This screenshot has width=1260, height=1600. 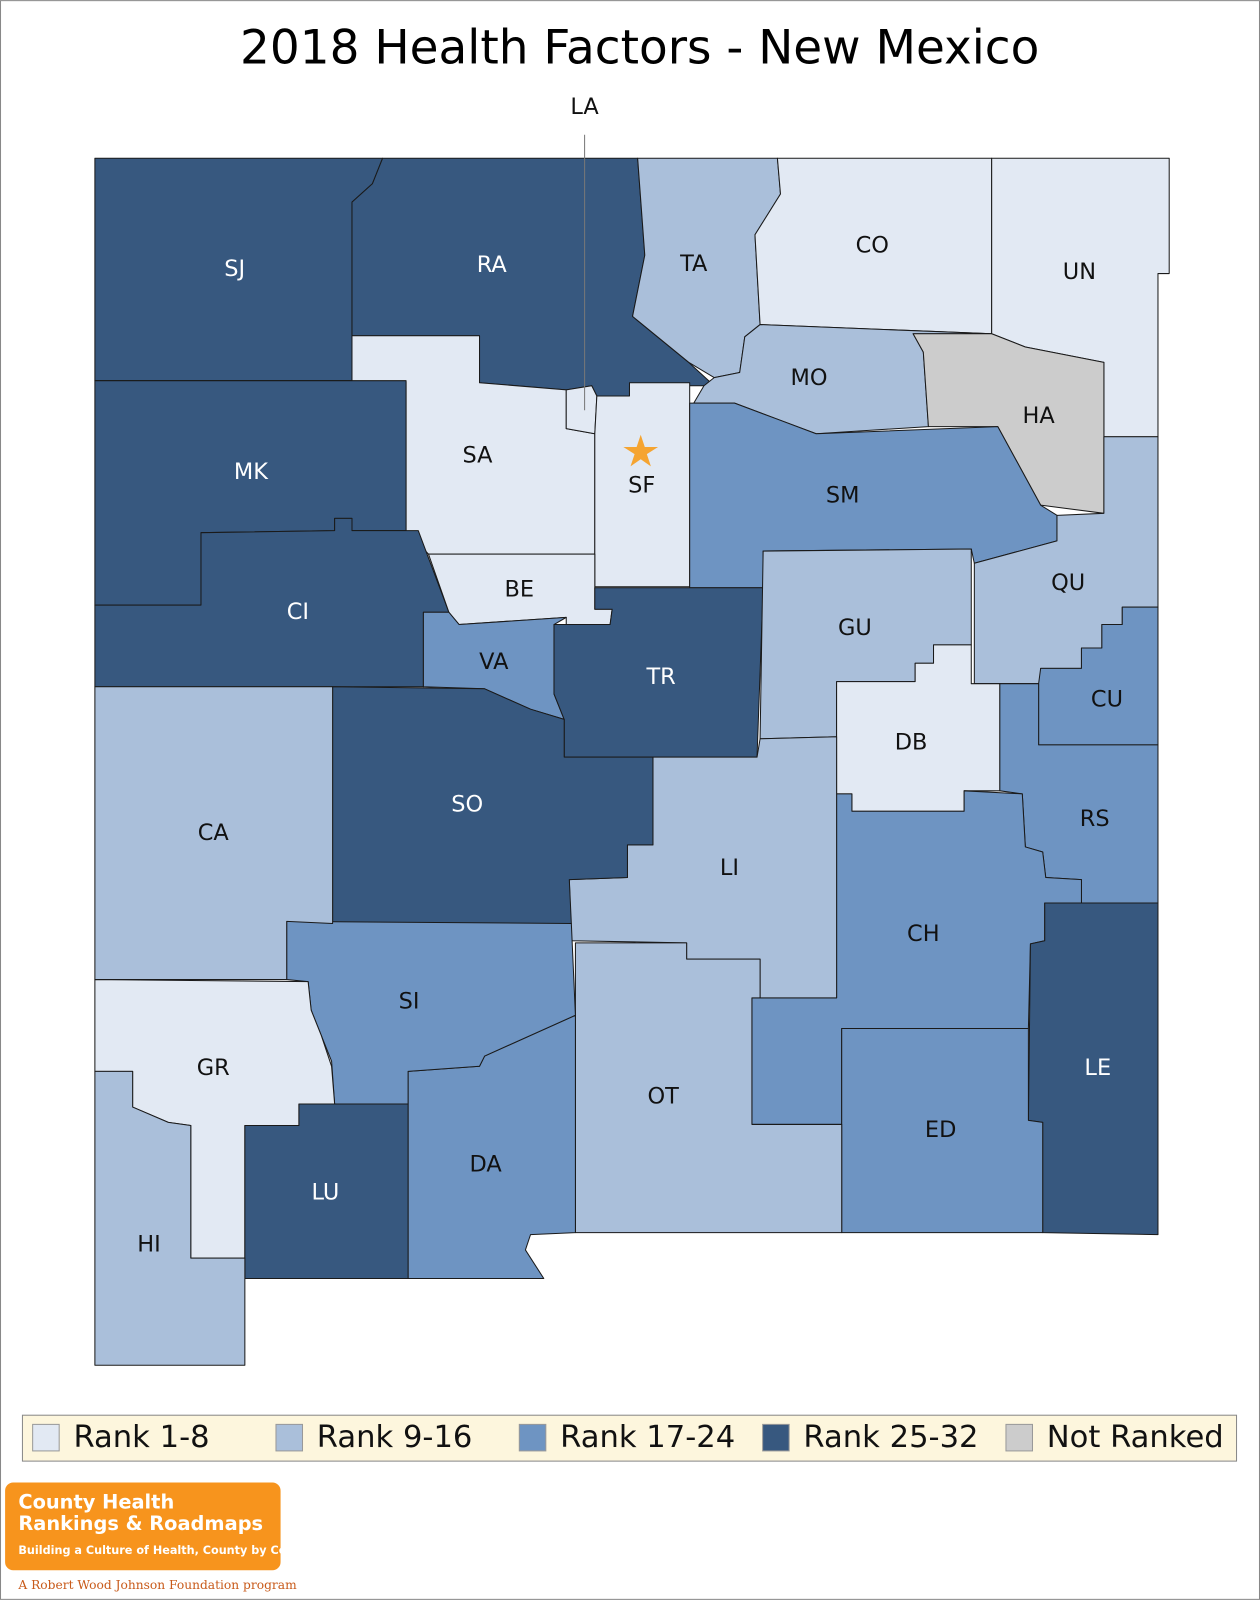 What do you see at coordinates (660, 677) in the screenshot?
I see `county-label: TR` at bounding box center [660, 677].